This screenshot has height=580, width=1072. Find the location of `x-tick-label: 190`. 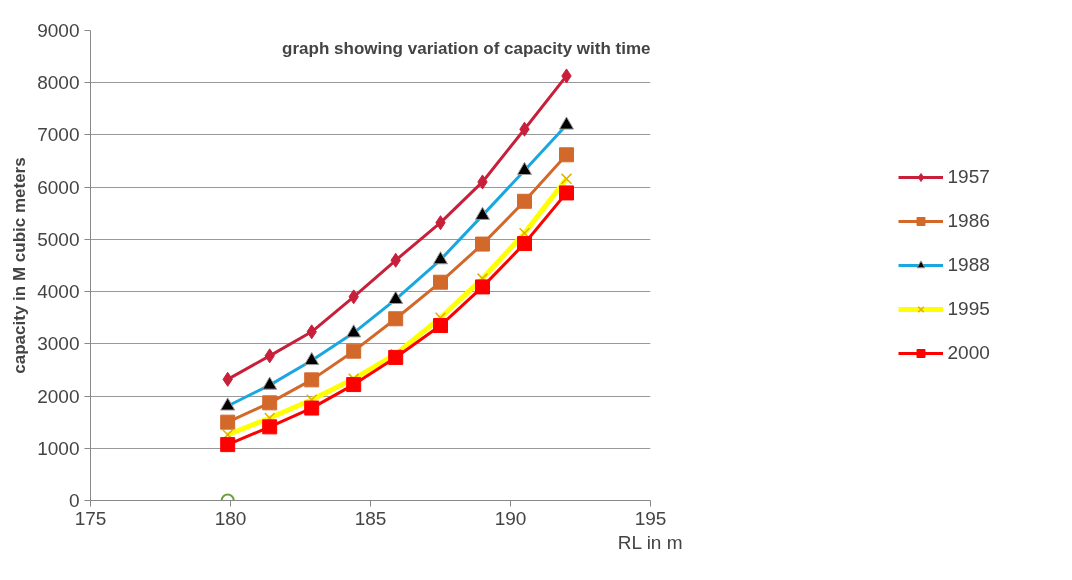

x-tick-label: 190 is located at coordinates (510, 518).